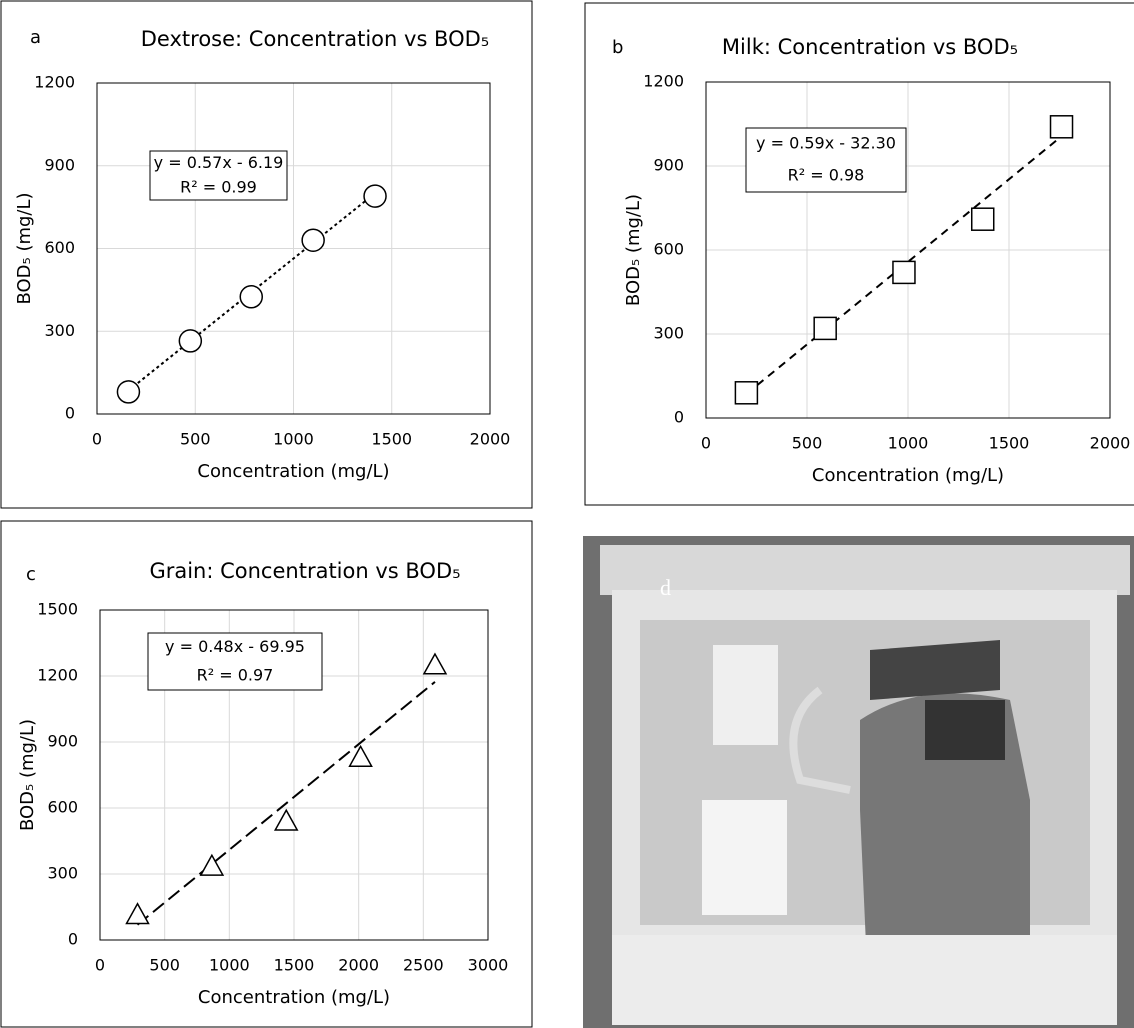  I want to click on lid, so click(865, 570).